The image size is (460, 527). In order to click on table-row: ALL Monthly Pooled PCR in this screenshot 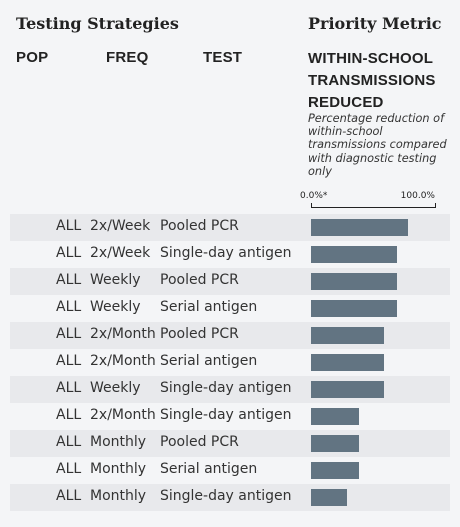, I will do `click(230, 443)`.